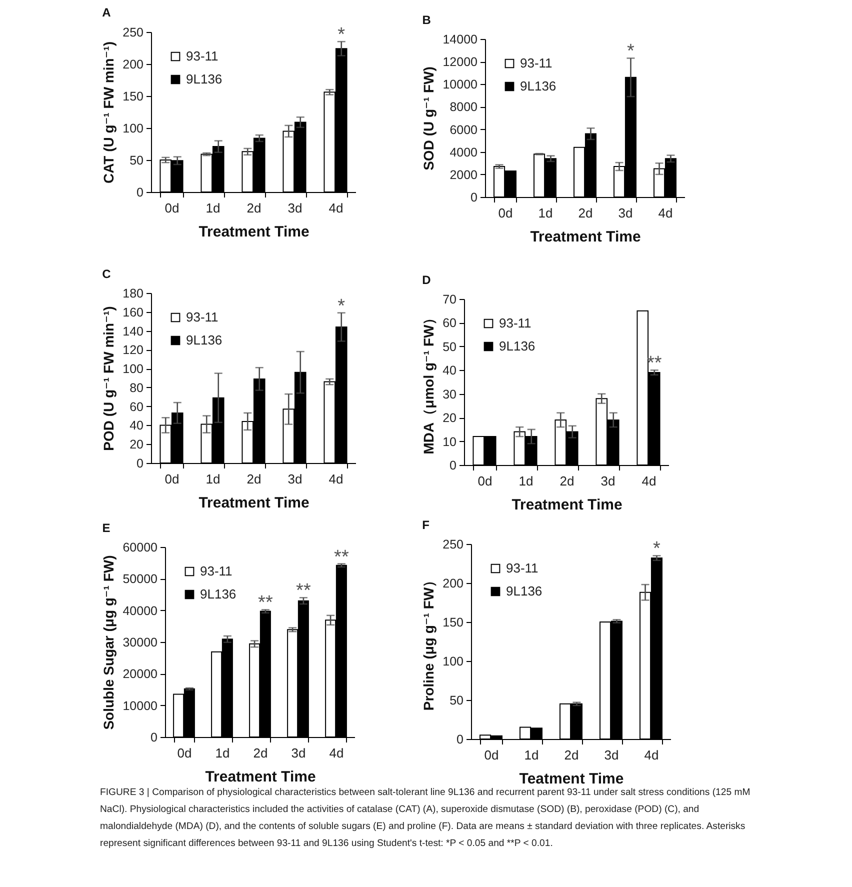  I want to click on y-tick-label: 80, so click(137, 387).